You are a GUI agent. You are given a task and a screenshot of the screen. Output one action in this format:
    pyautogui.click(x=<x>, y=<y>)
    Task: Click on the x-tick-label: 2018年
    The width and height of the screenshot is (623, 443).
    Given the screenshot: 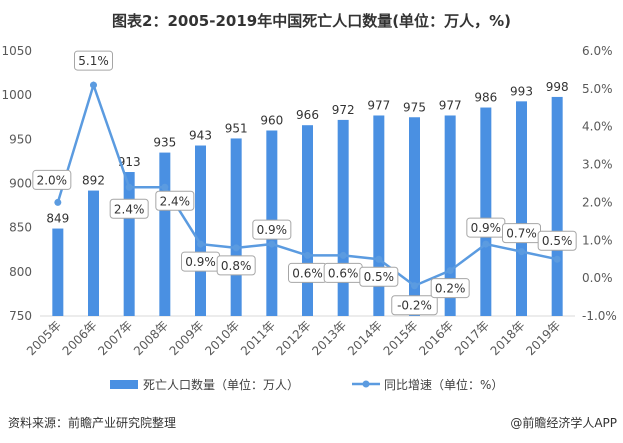 What is the action you would take?
    pyautogui.click(x=508, y=338)
    